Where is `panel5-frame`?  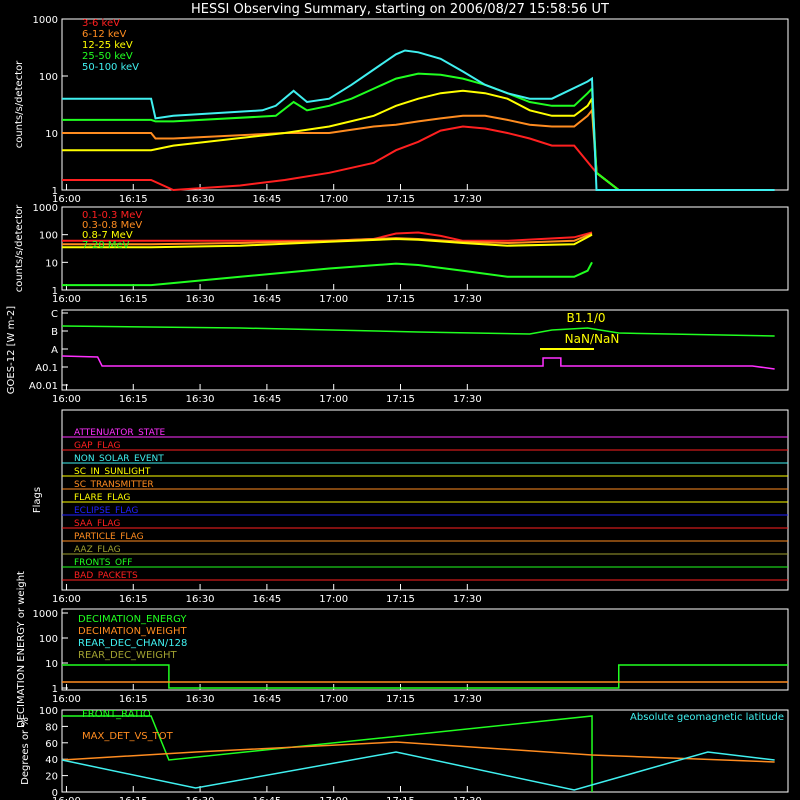 panel5-frame is located at coordinates (425, 649).